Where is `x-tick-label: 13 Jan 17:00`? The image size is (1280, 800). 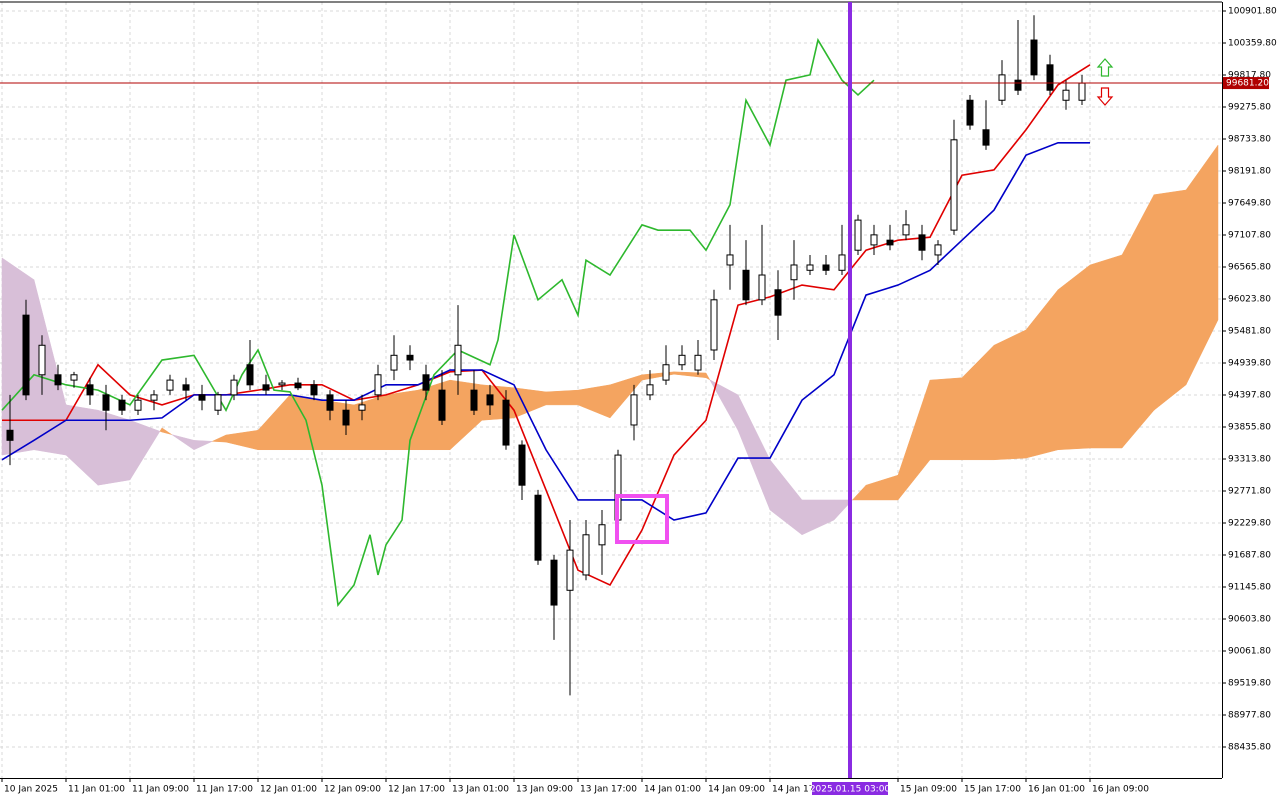 x-tick-label: 13 Jan 17:00 is located at coordinates (608, 790).